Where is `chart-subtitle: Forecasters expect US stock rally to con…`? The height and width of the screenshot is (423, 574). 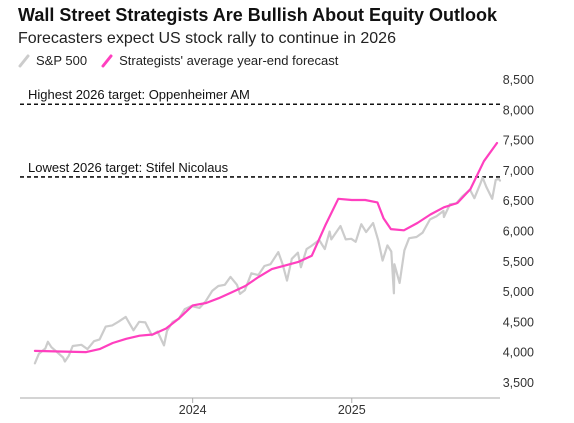 chart-subtitle: Forecasters expect US stock rally to con… is located at coordinates (207, 38).